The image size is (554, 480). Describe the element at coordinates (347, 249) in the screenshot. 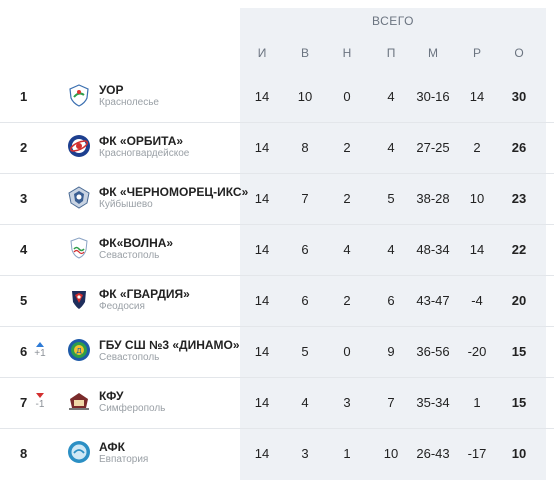

I see `cell-drawn: 4` at that location.